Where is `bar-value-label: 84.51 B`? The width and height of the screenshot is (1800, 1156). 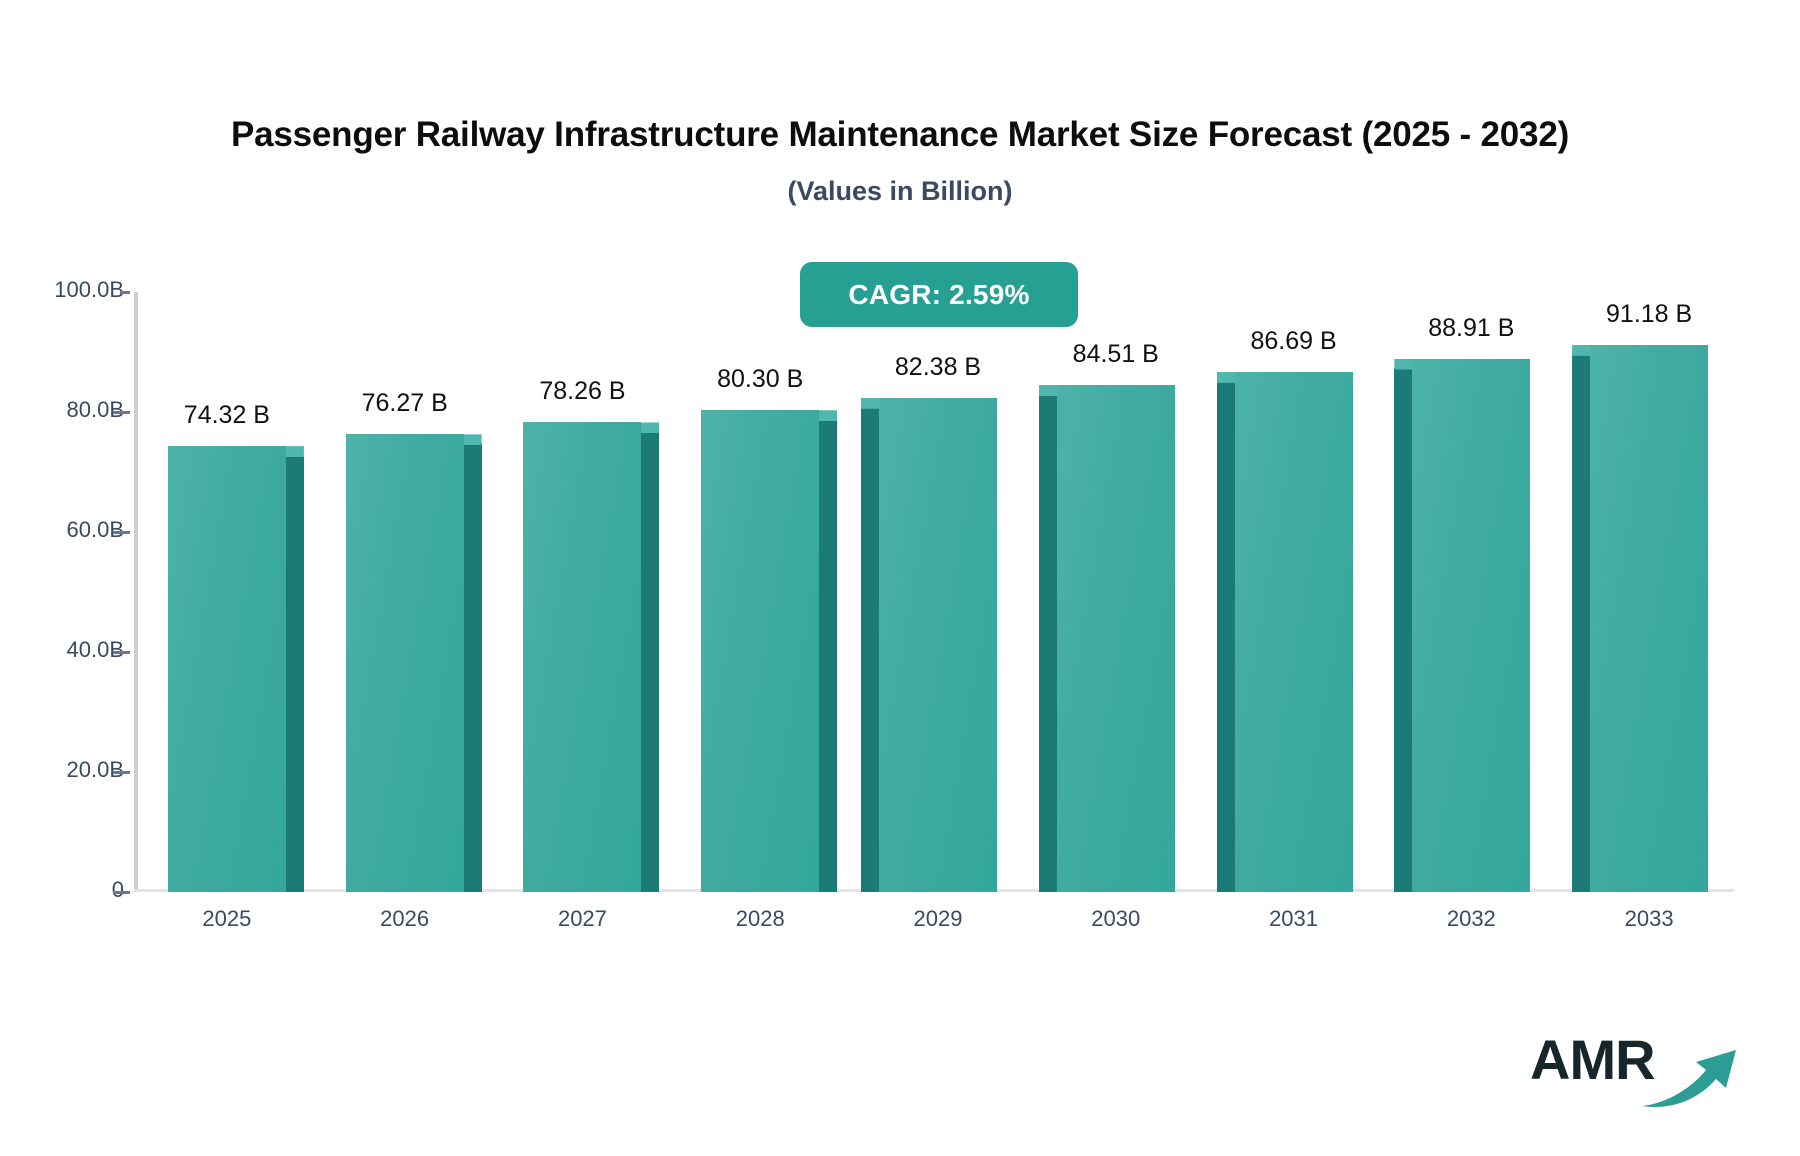 bar-value-label: 84.51 B is located at coordinates (1115, 353).